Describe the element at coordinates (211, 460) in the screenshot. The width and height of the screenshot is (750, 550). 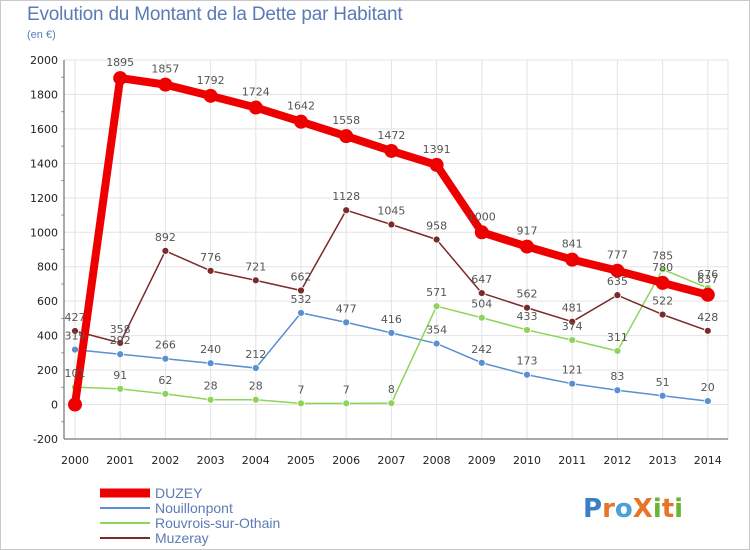
I see `x-tick-label: 2003` at that location.